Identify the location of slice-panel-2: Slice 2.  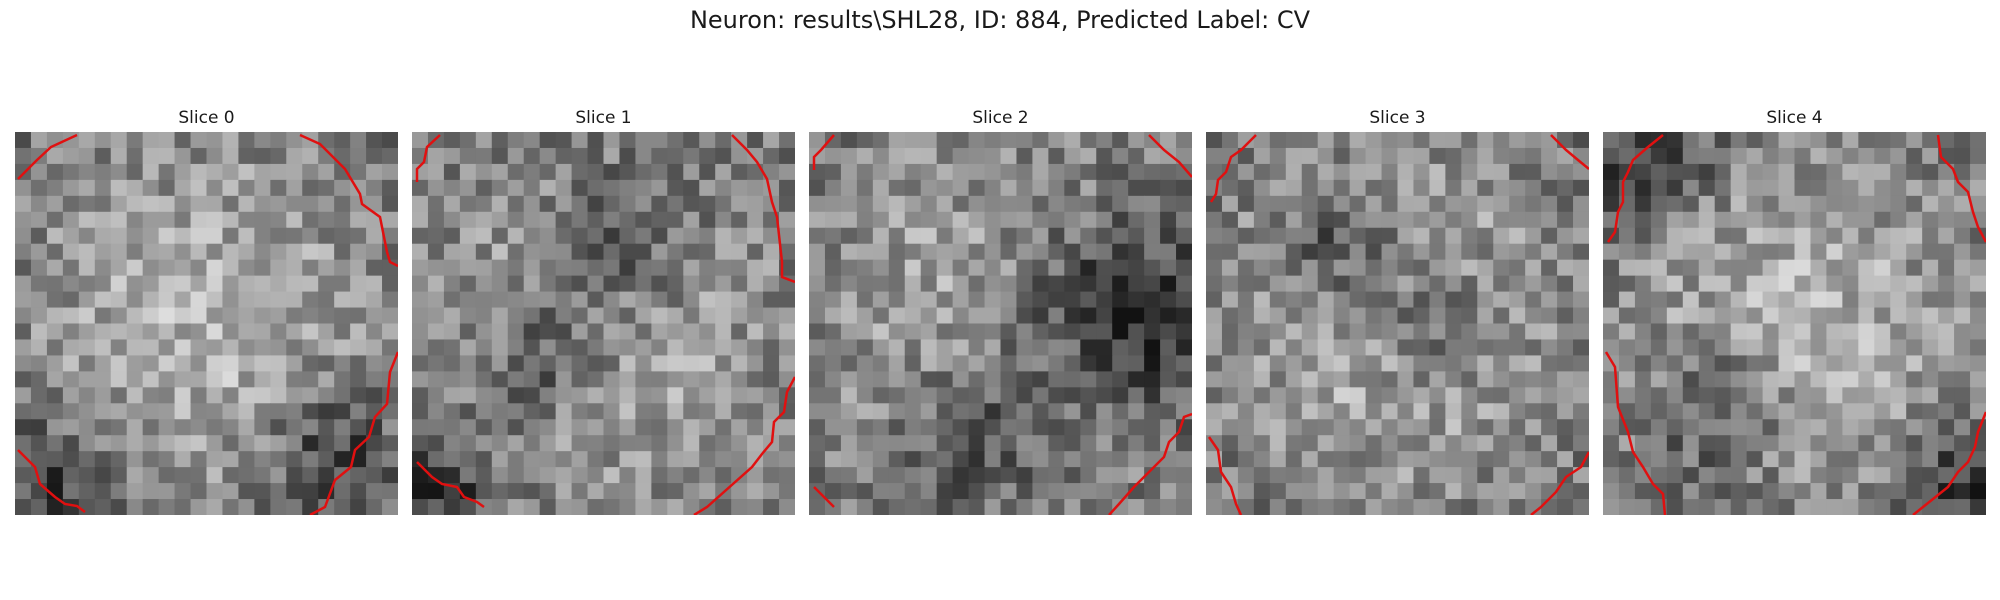
(1000, 311).